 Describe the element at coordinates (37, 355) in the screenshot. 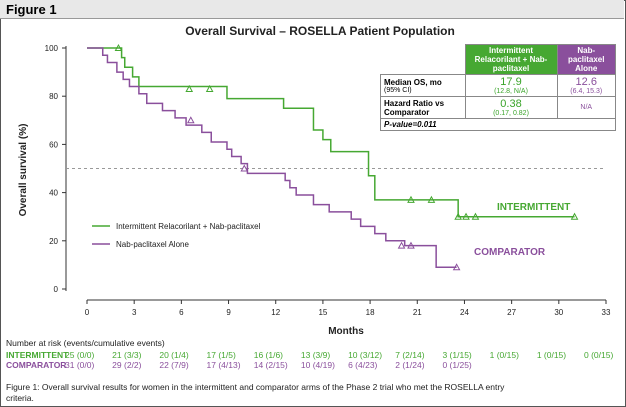

I see `risk-label-intermittent: INTERMITTENT` at that location.